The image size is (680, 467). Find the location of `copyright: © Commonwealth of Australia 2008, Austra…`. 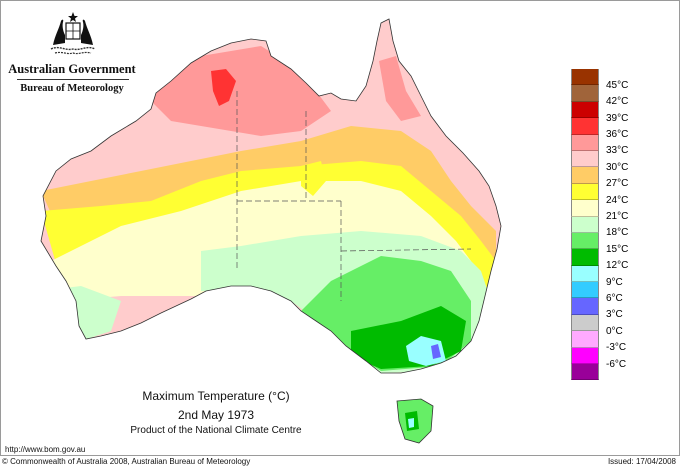

copyright: © Commonwealth of Australia 2008, Austra… is located at coordinates (126, 461).